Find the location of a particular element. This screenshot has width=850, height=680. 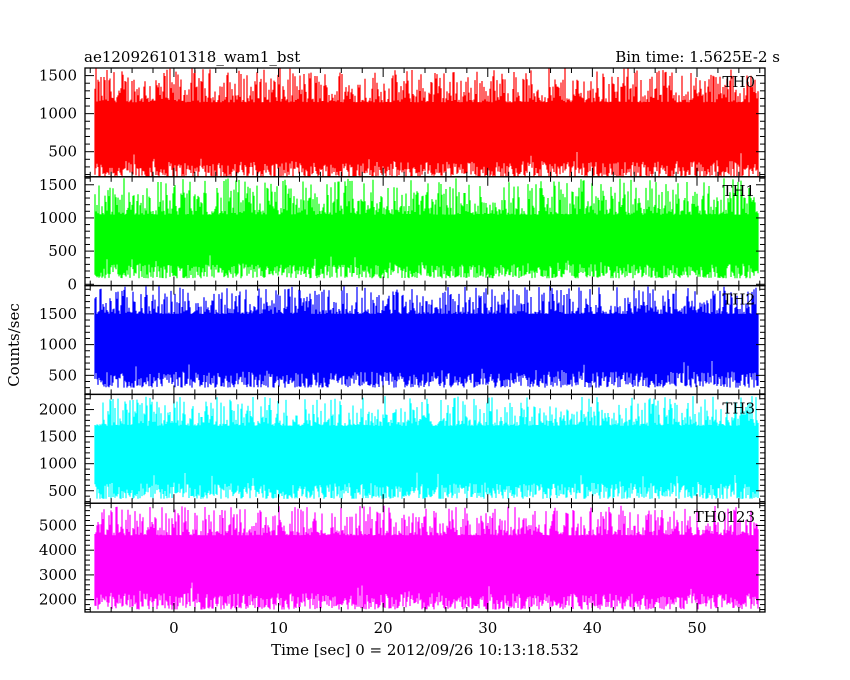

panel-th0: 500 1000 1500 TH0 is located at coordinates (402, 122).